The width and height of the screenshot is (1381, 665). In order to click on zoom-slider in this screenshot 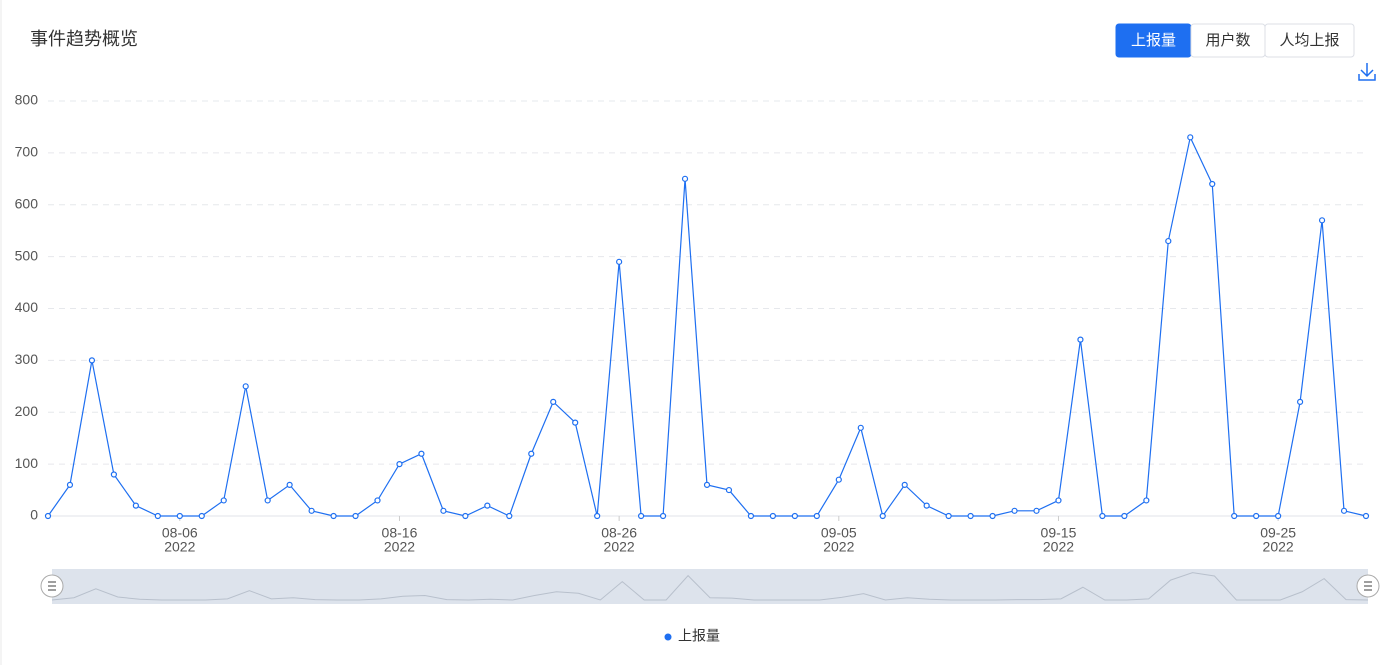, I will do `click(710, 586)`.